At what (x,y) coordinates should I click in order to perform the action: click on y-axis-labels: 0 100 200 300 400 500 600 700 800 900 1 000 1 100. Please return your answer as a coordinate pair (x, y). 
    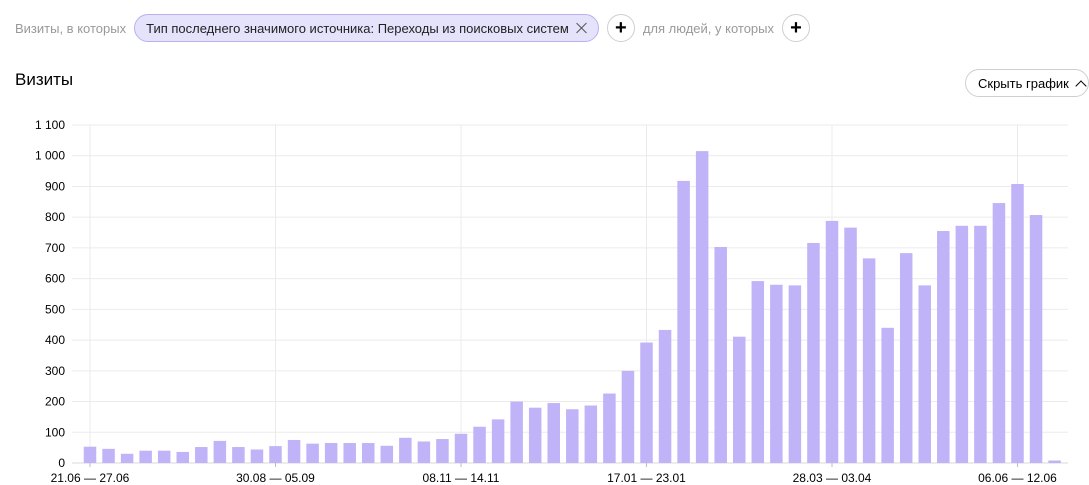
    Looking at the image, I should click on (50, 294).